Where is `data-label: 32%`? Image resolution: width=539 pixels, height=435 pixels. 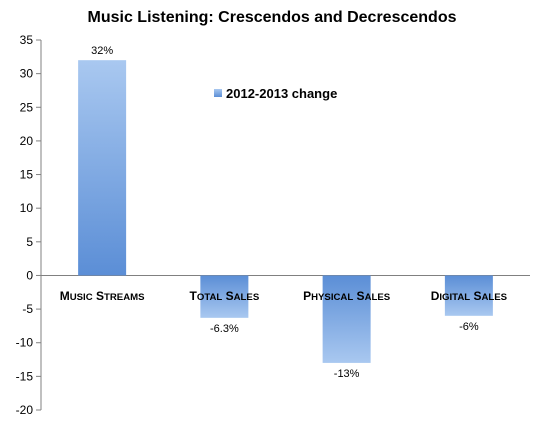 data-label: 32% is located at coordinates (102, 51).